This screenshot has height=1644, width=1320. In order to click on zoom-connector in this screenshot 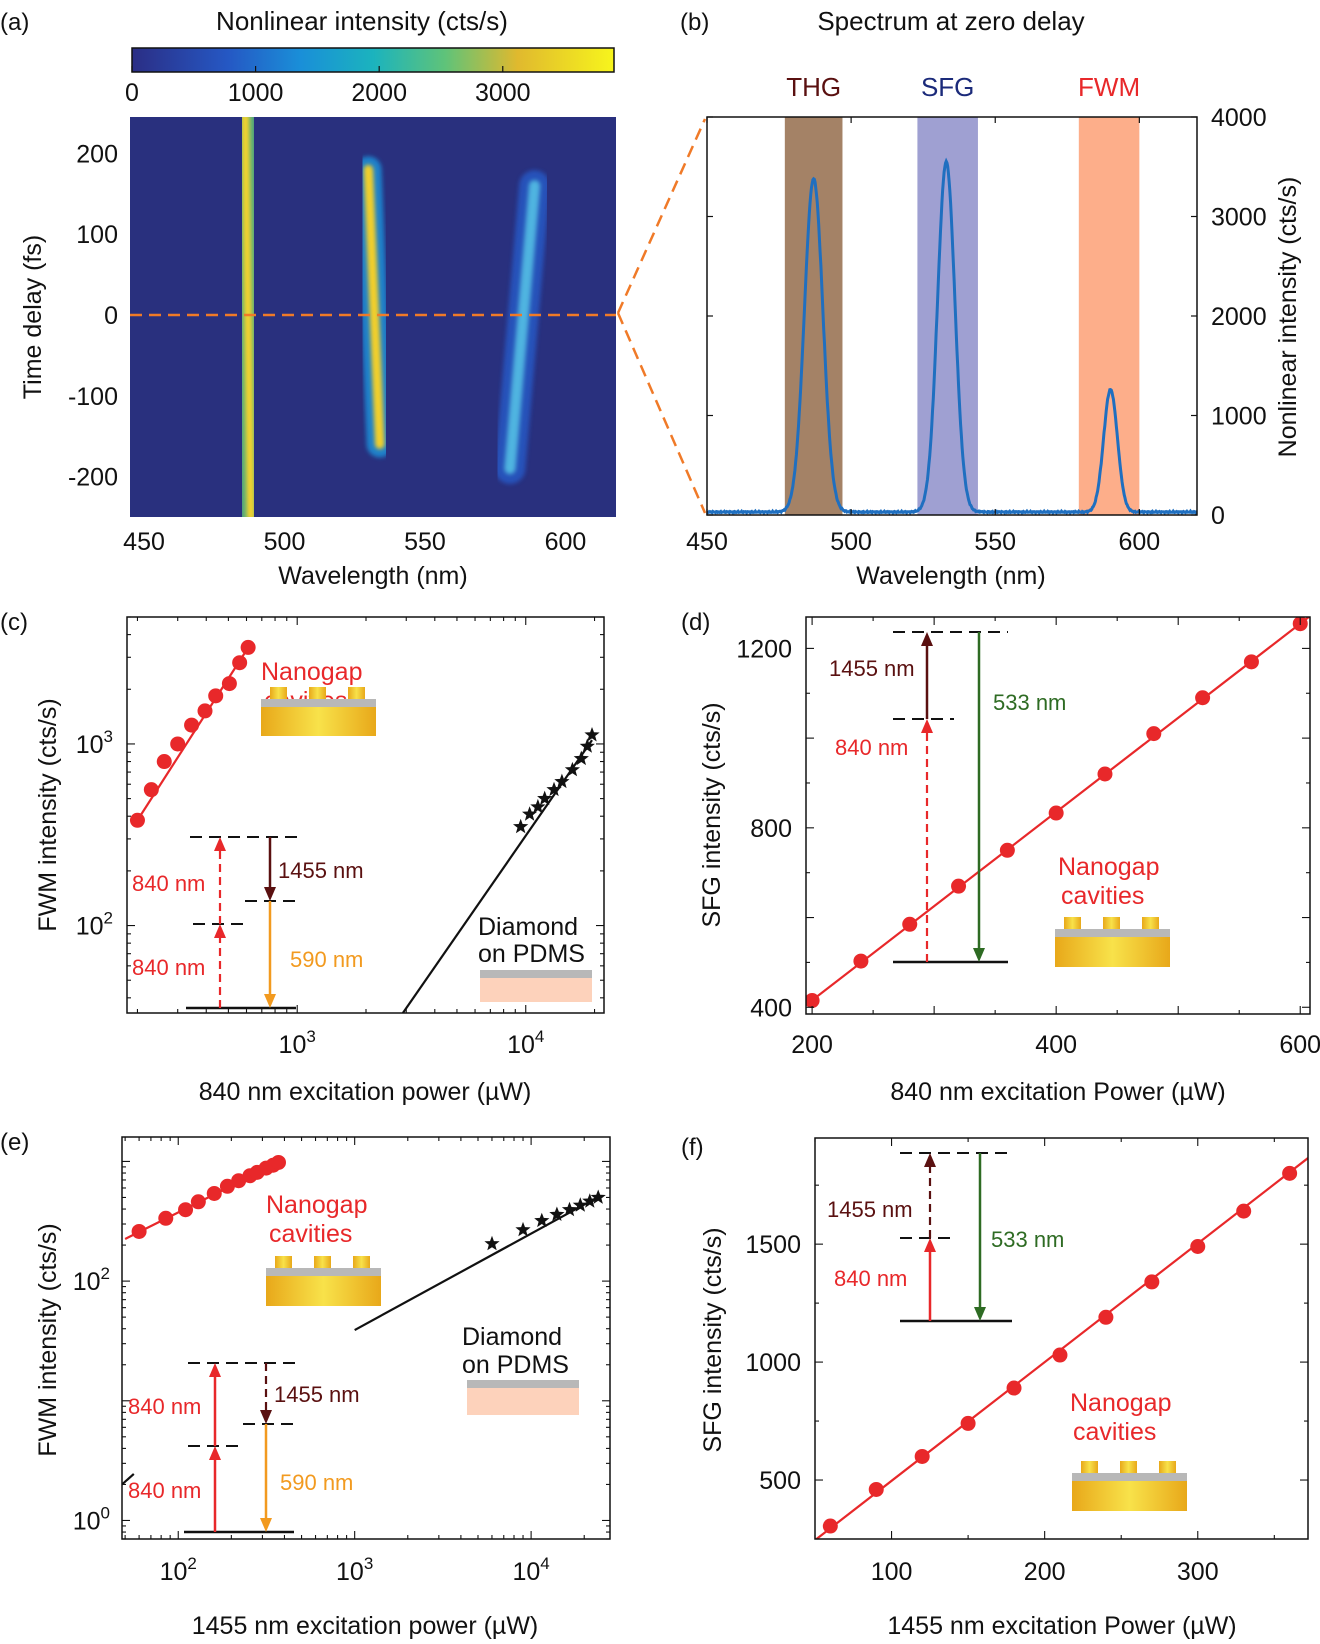, I will do `click(661, 316)`.